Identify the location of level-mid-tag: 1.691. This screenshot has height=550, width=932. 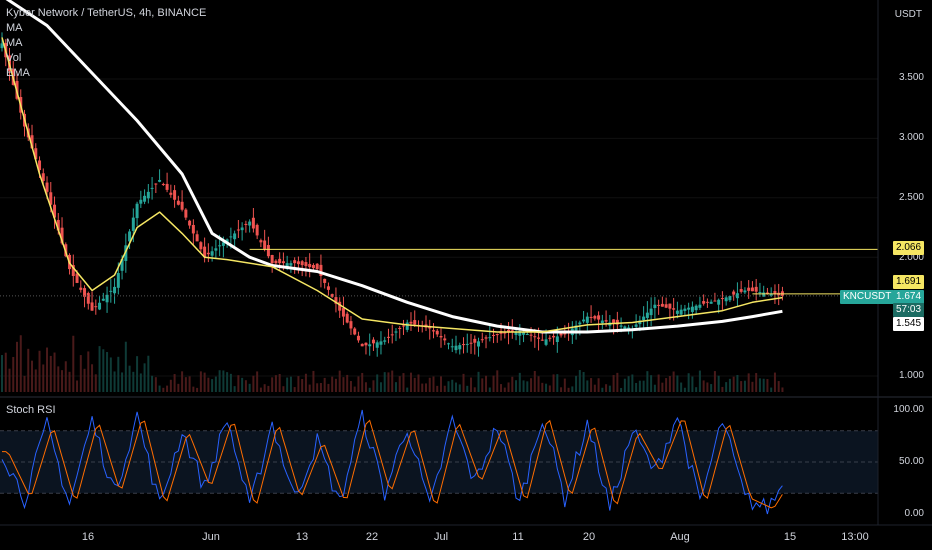
(909, 282).